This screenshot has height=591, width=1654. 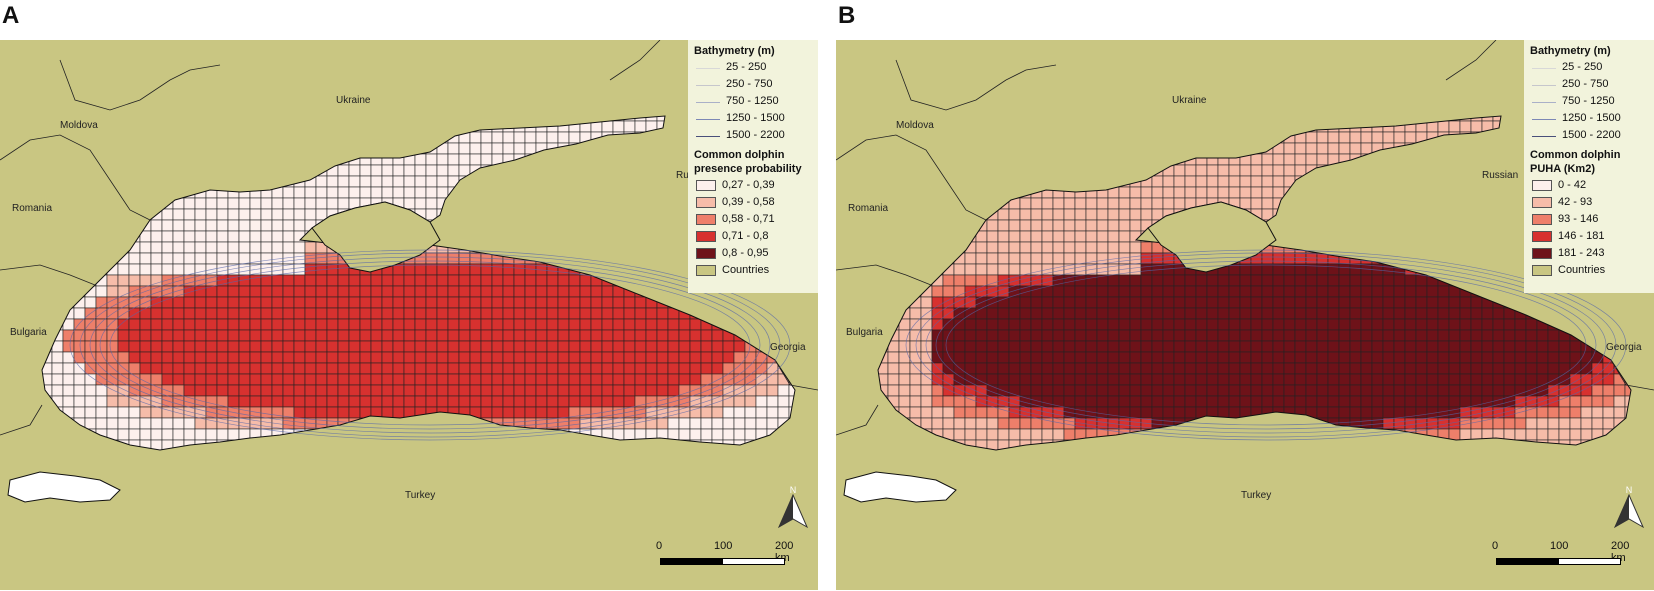 I want to click on label-georgia: Georgia, so click(x=1624, y=347).